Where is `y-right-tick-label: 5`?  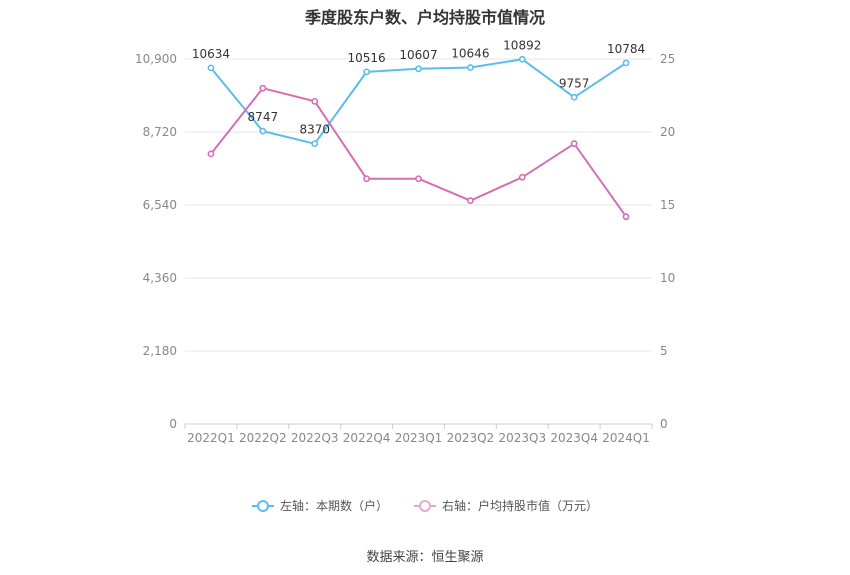
y-right-tick-label: 5 is located at coordinates (664, 351).